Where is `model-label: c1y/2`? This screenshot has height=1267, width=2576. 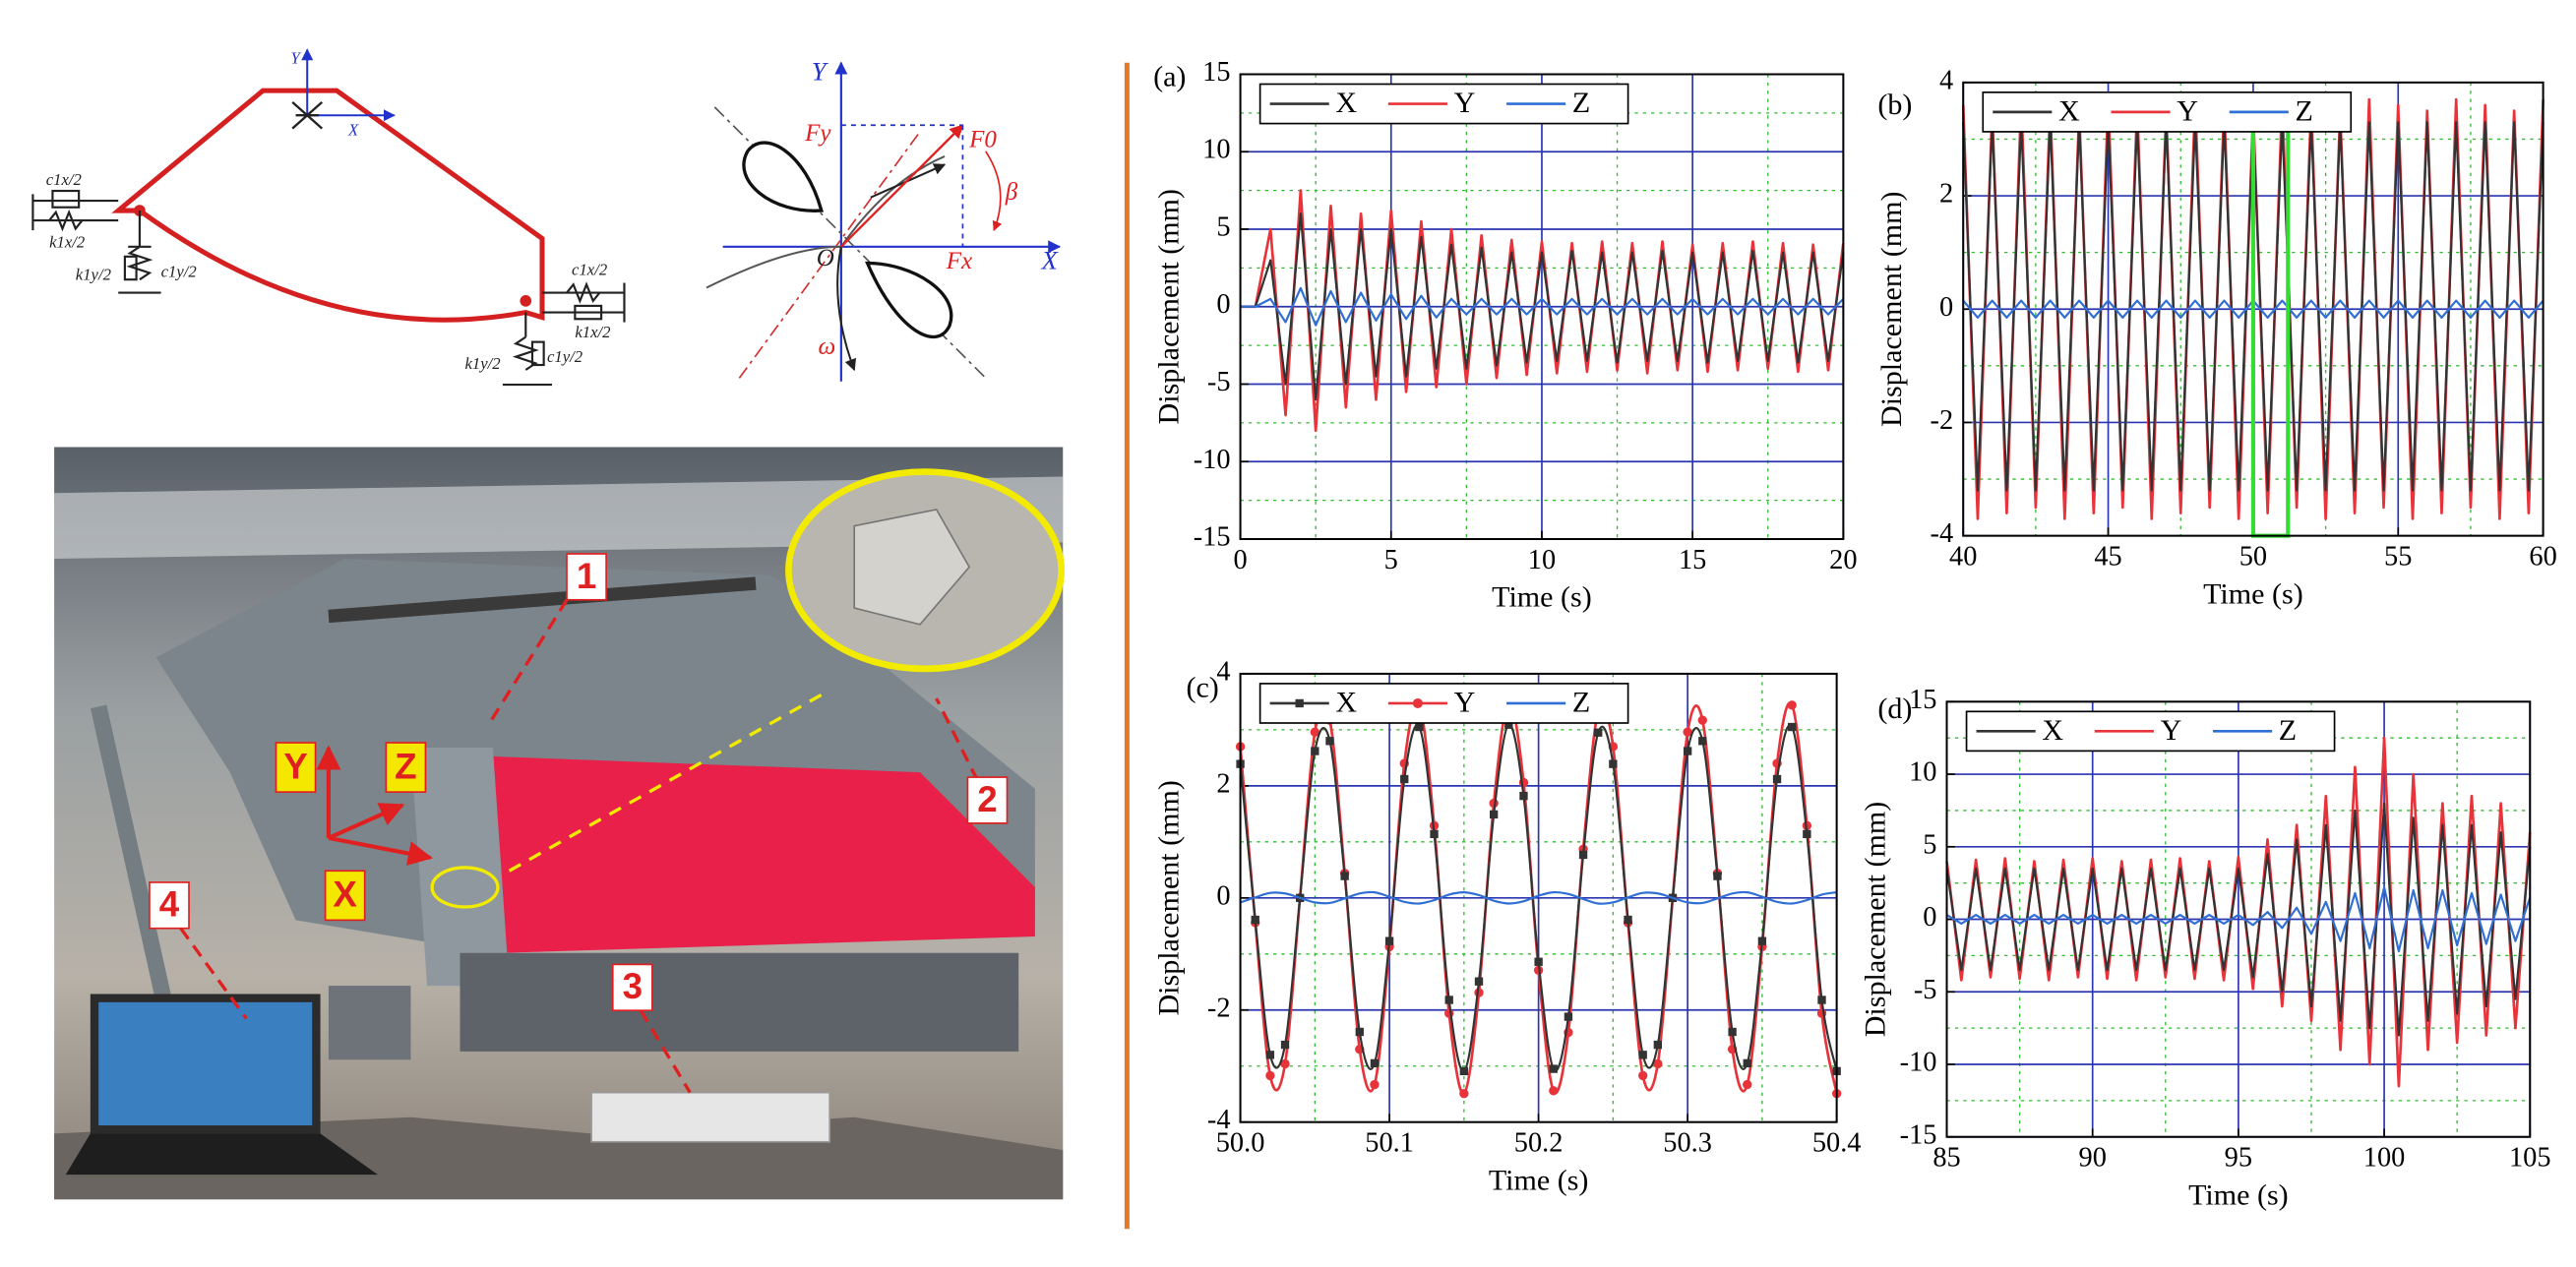 model-label: c1y/2 is located at coordinates (565, 357).